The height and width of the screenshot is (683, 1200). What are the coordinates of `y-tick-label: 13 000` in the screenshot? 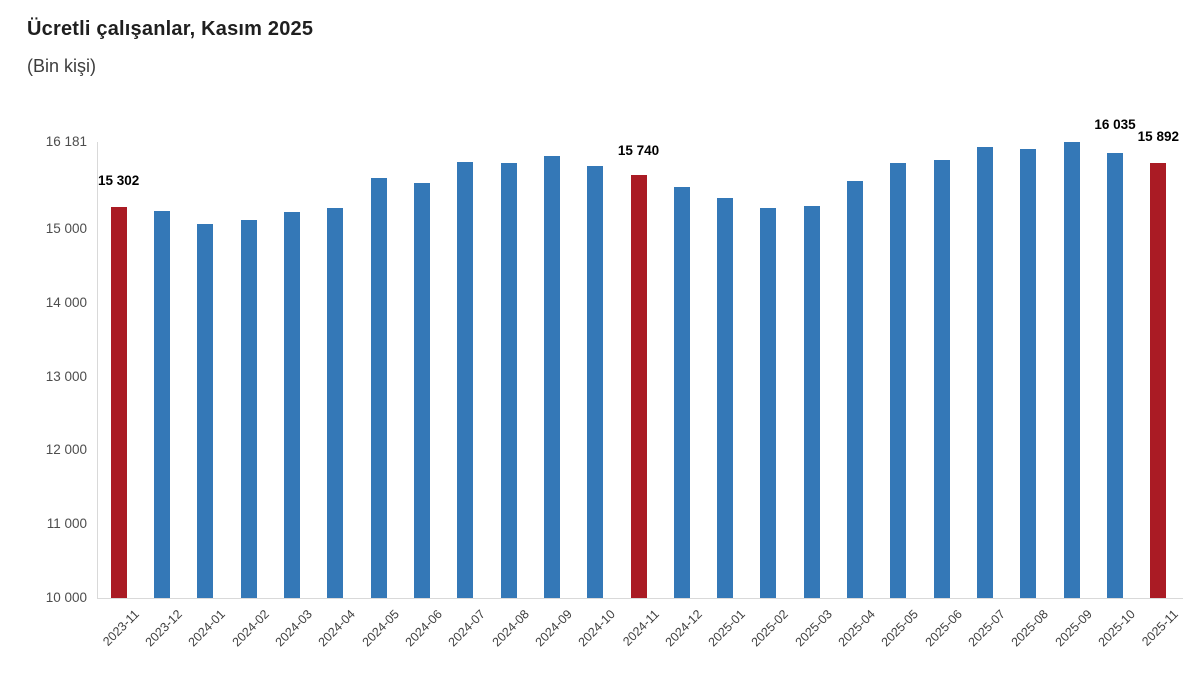 It's located at (66, 376).